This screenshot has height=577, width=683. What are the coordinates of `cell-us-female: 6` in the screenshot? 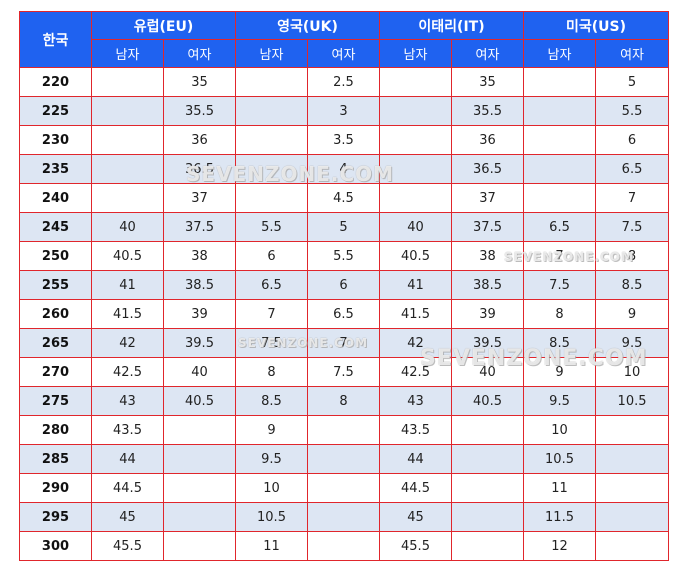 It's located at (632, 140).